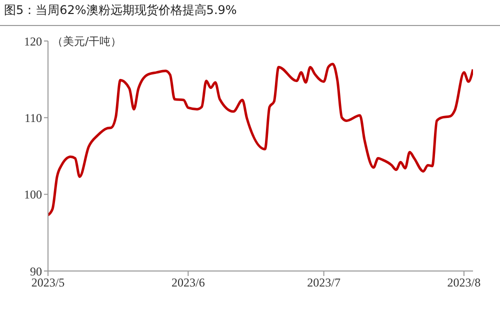  What do you see at coordinates (464, 283) in the screenshot?
I see `x-tick-label: 2023/8` at bounding box center [464, 283].